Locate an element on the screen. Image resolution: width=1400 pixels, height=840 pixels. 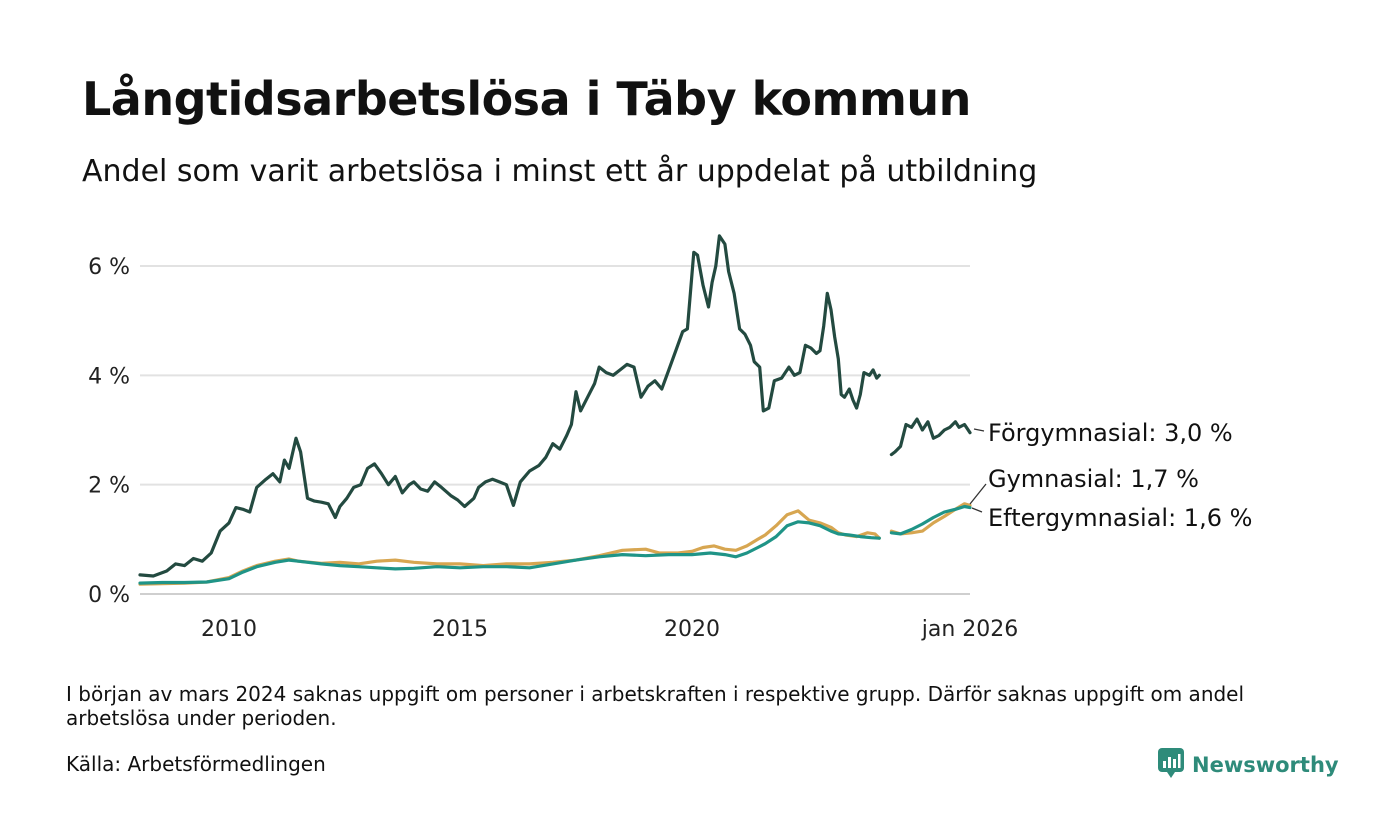
x-tick-label: jan 2026 is located at coordinates (970, 629).